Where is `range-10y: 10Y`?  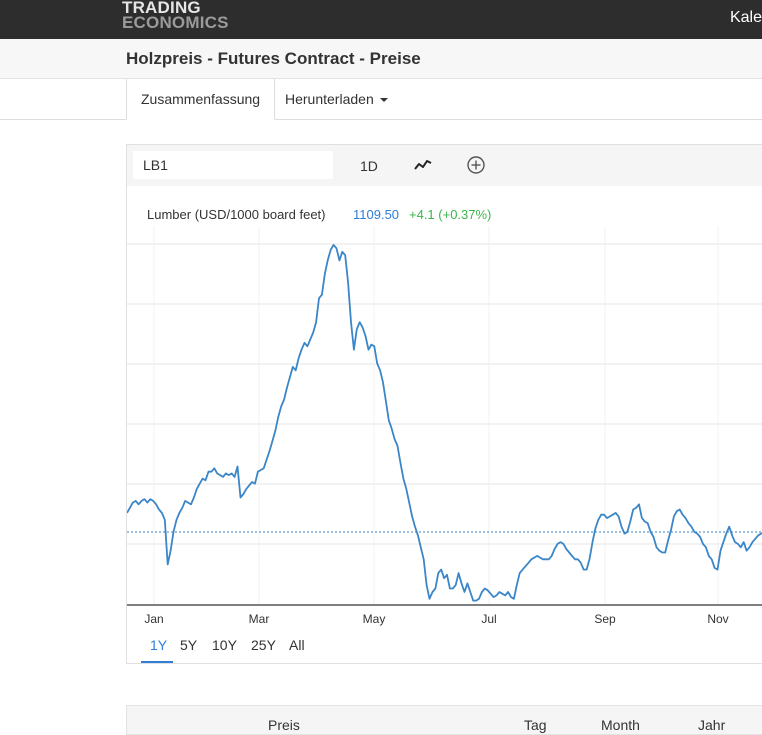 range-10y: 10Y is located at coordinates (224, 645).